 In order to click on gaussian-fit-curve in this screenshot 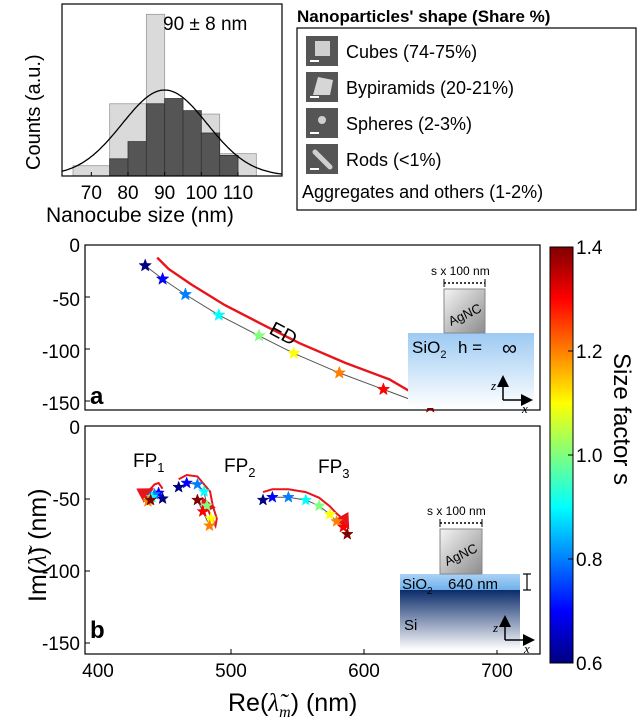, I will do `click(172, 132)`.